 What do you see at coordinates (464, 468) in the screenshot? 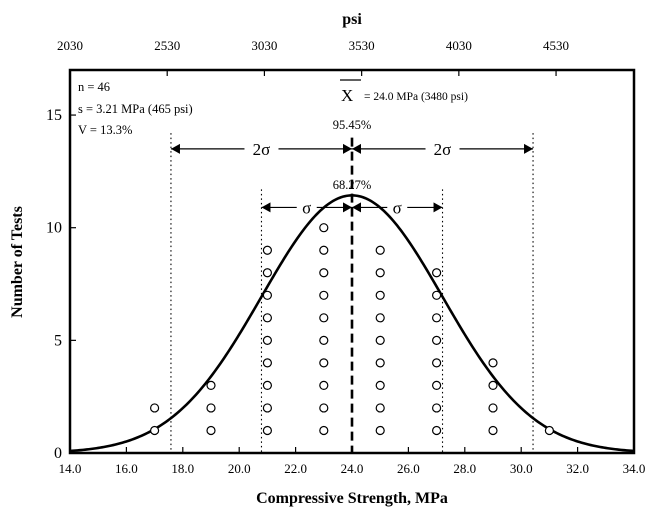
I see `x-tick-label: 28.0` at bounding box center [464, 468].